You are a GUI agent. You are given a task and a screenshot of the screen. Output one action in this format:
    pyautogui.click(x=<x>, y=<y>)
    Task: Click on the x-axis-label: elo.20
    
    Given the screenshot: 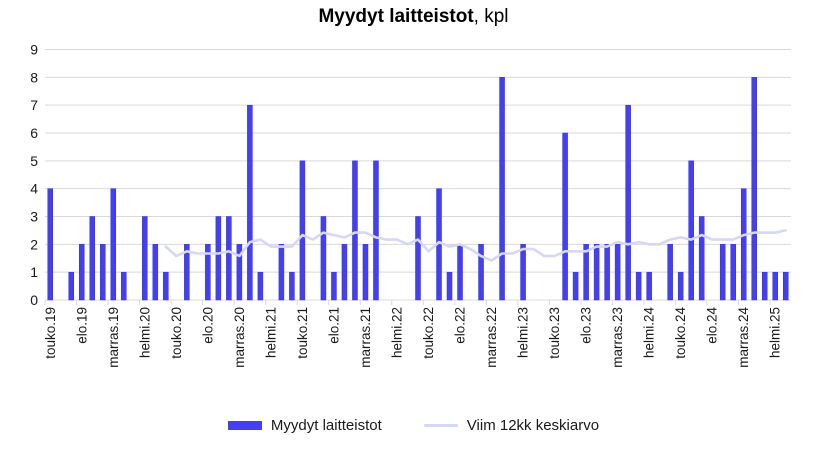 What is the action you would take?
    pyautogui.click(x=207, y=325)
    